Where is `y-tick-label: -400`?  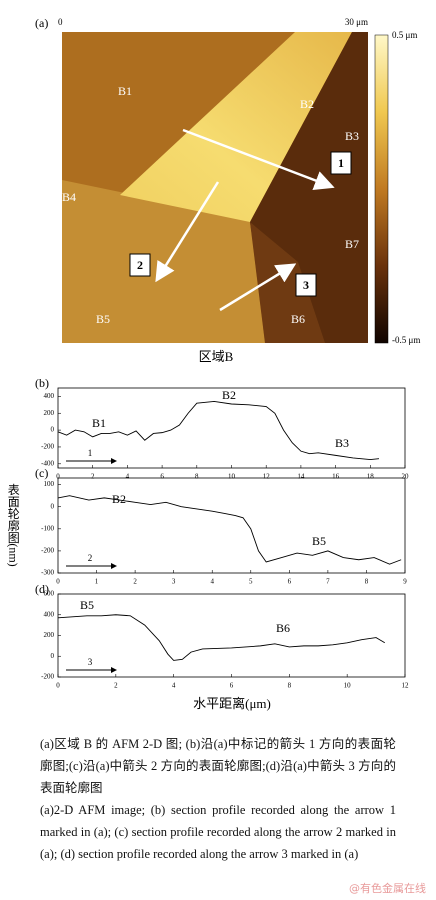 y-tick-label: -400 is located at coordinates (47, 463).